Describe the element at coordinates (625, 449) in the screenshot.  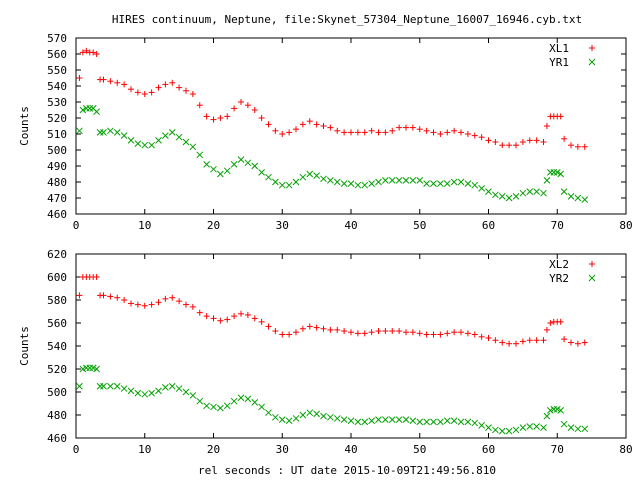
I see `bottom-x-tick-label: 80` at that location.